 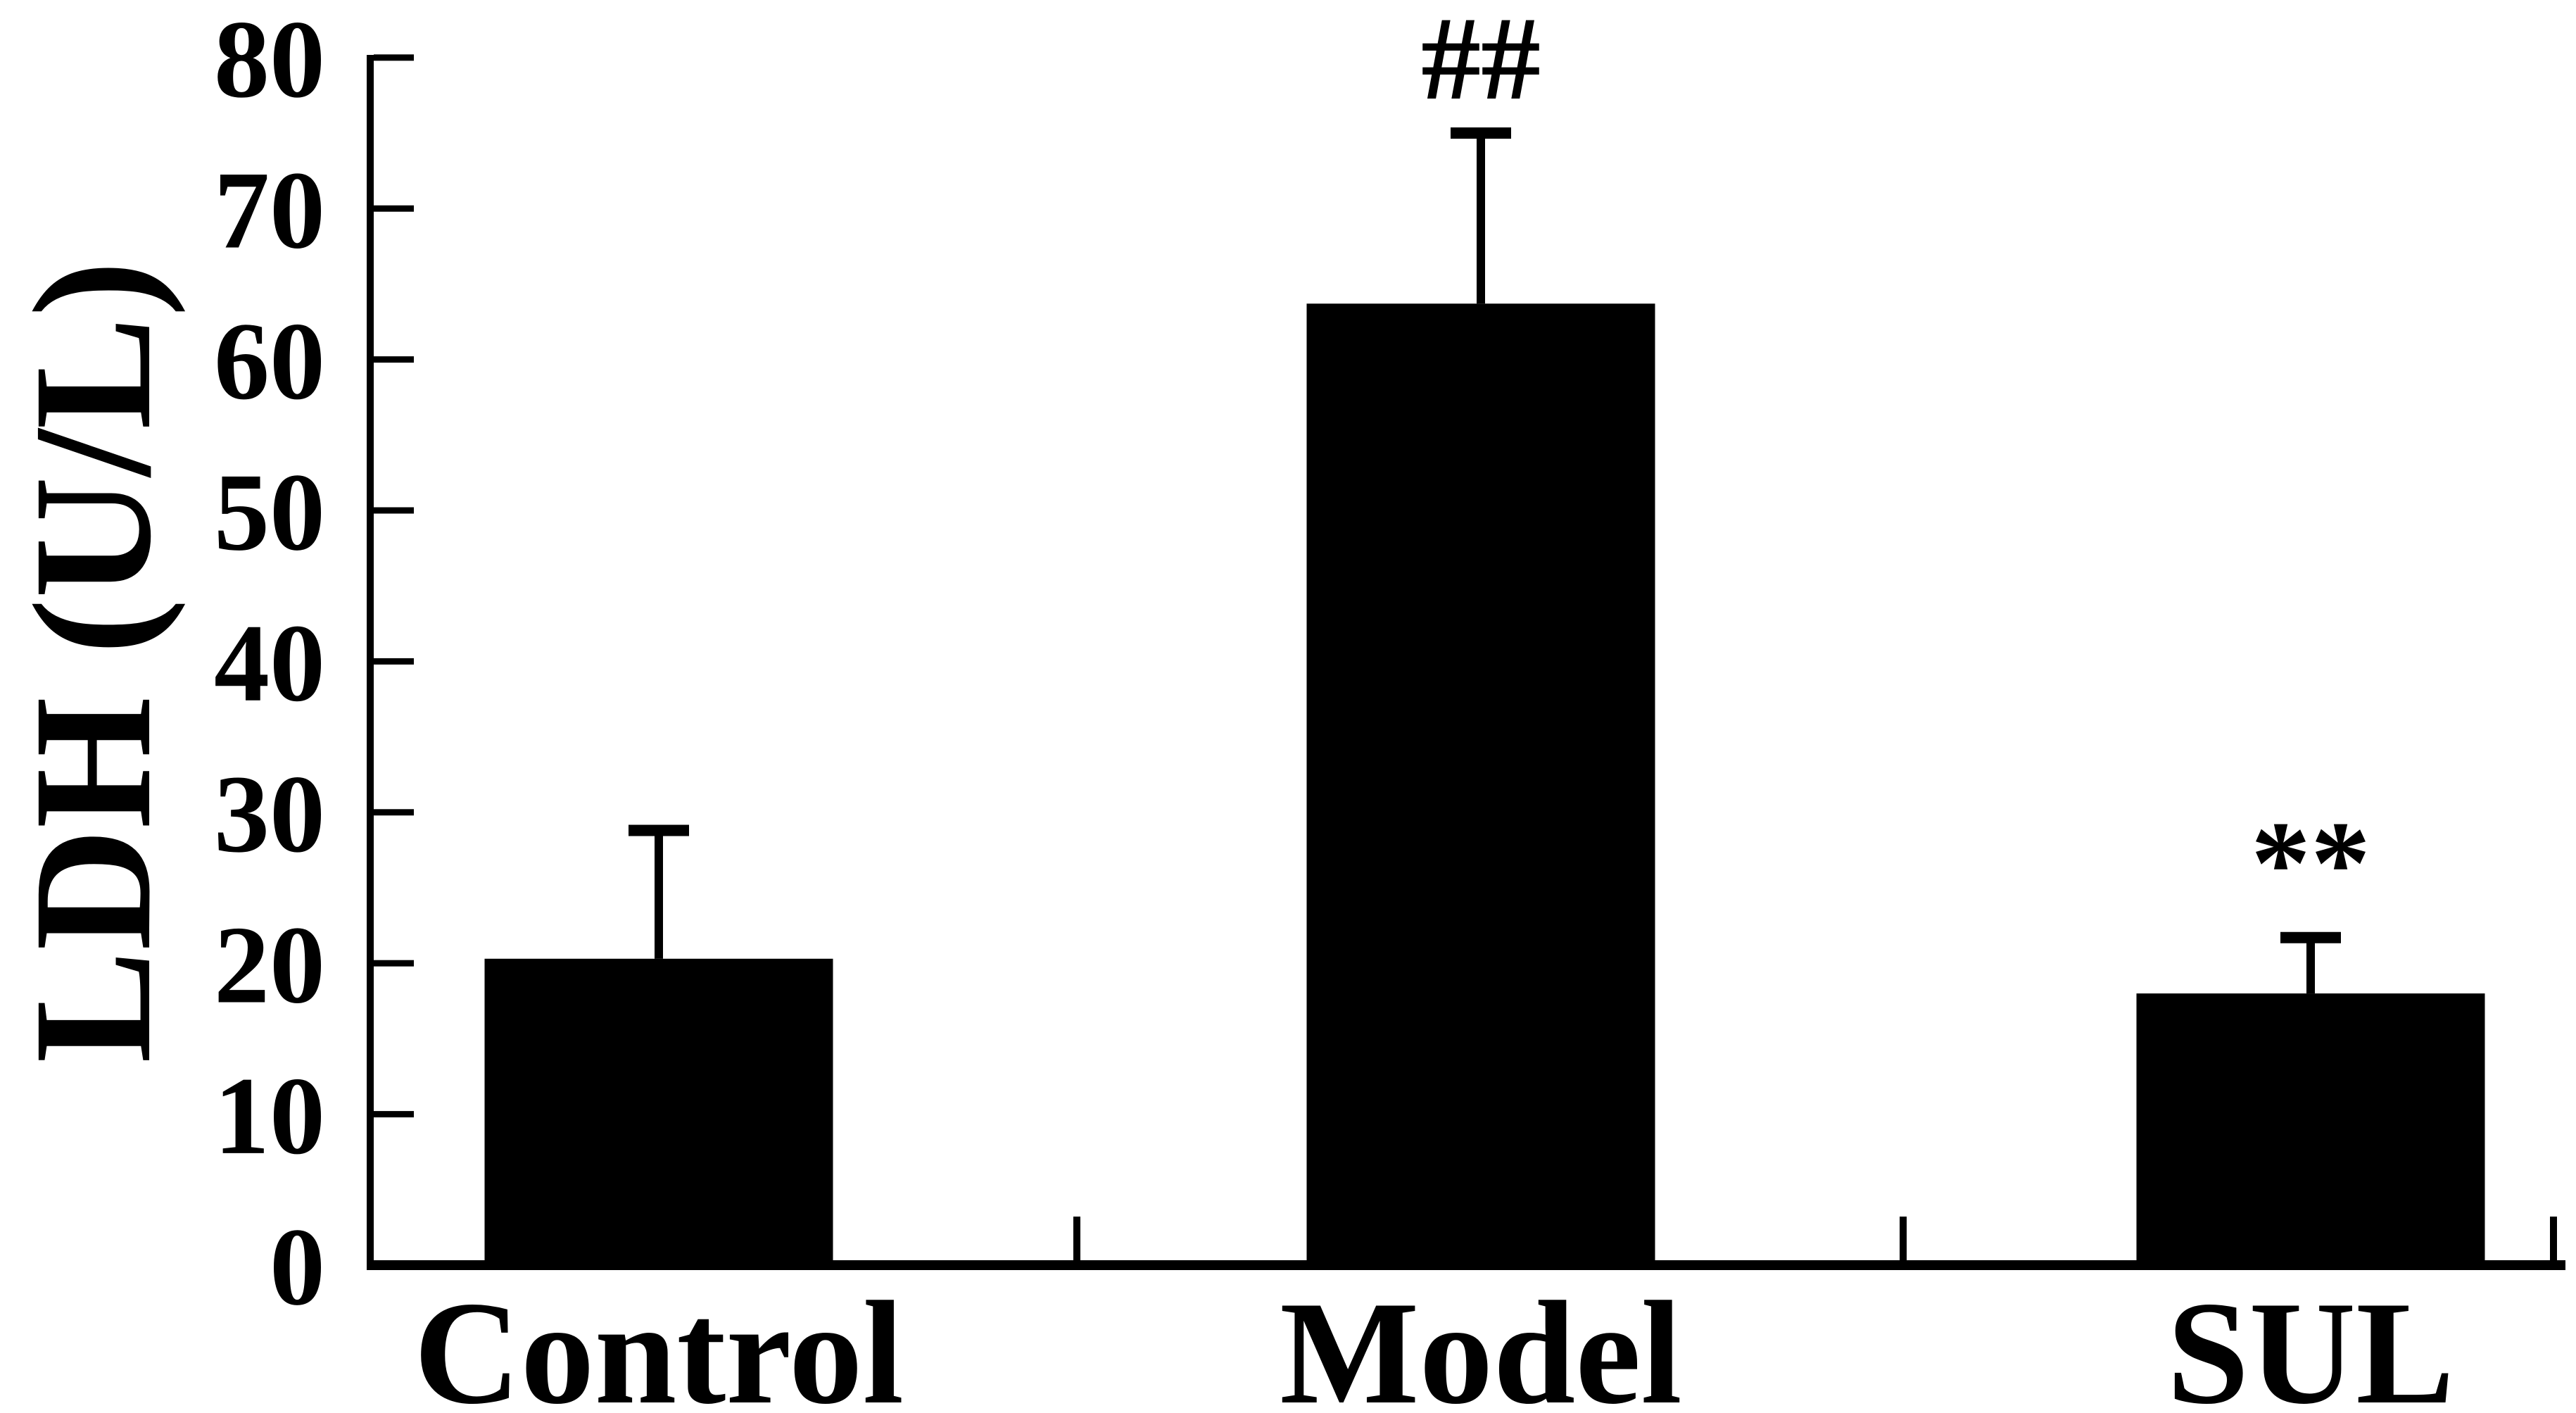 What do you see at coordinates (658, 1110) in the screenshot?
I see `bar-control` at bounding box center [658, 1110].